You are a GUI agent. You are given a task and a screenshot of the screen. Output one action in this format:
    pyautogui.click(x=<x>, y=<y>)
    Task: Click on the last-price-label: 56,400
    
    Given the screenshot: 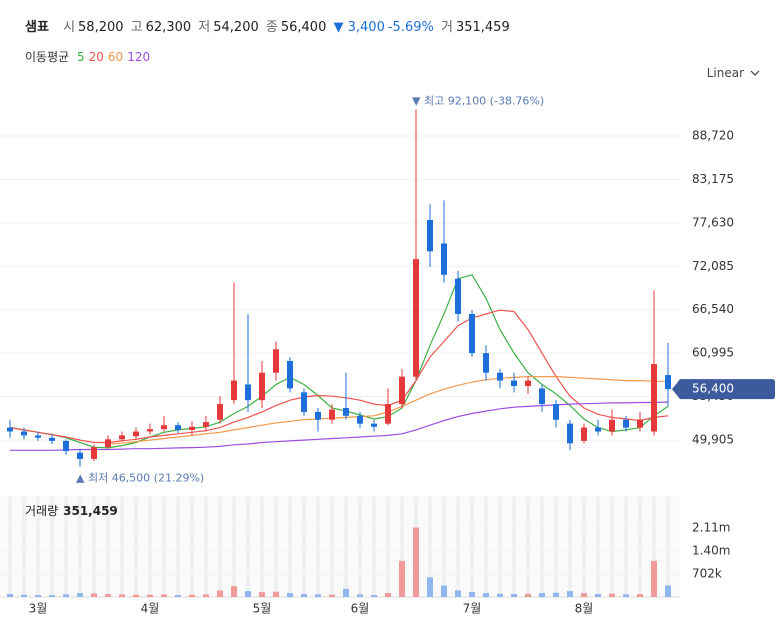 What is the action you would take?
    pyautogui.click(x=713, y=389)
    